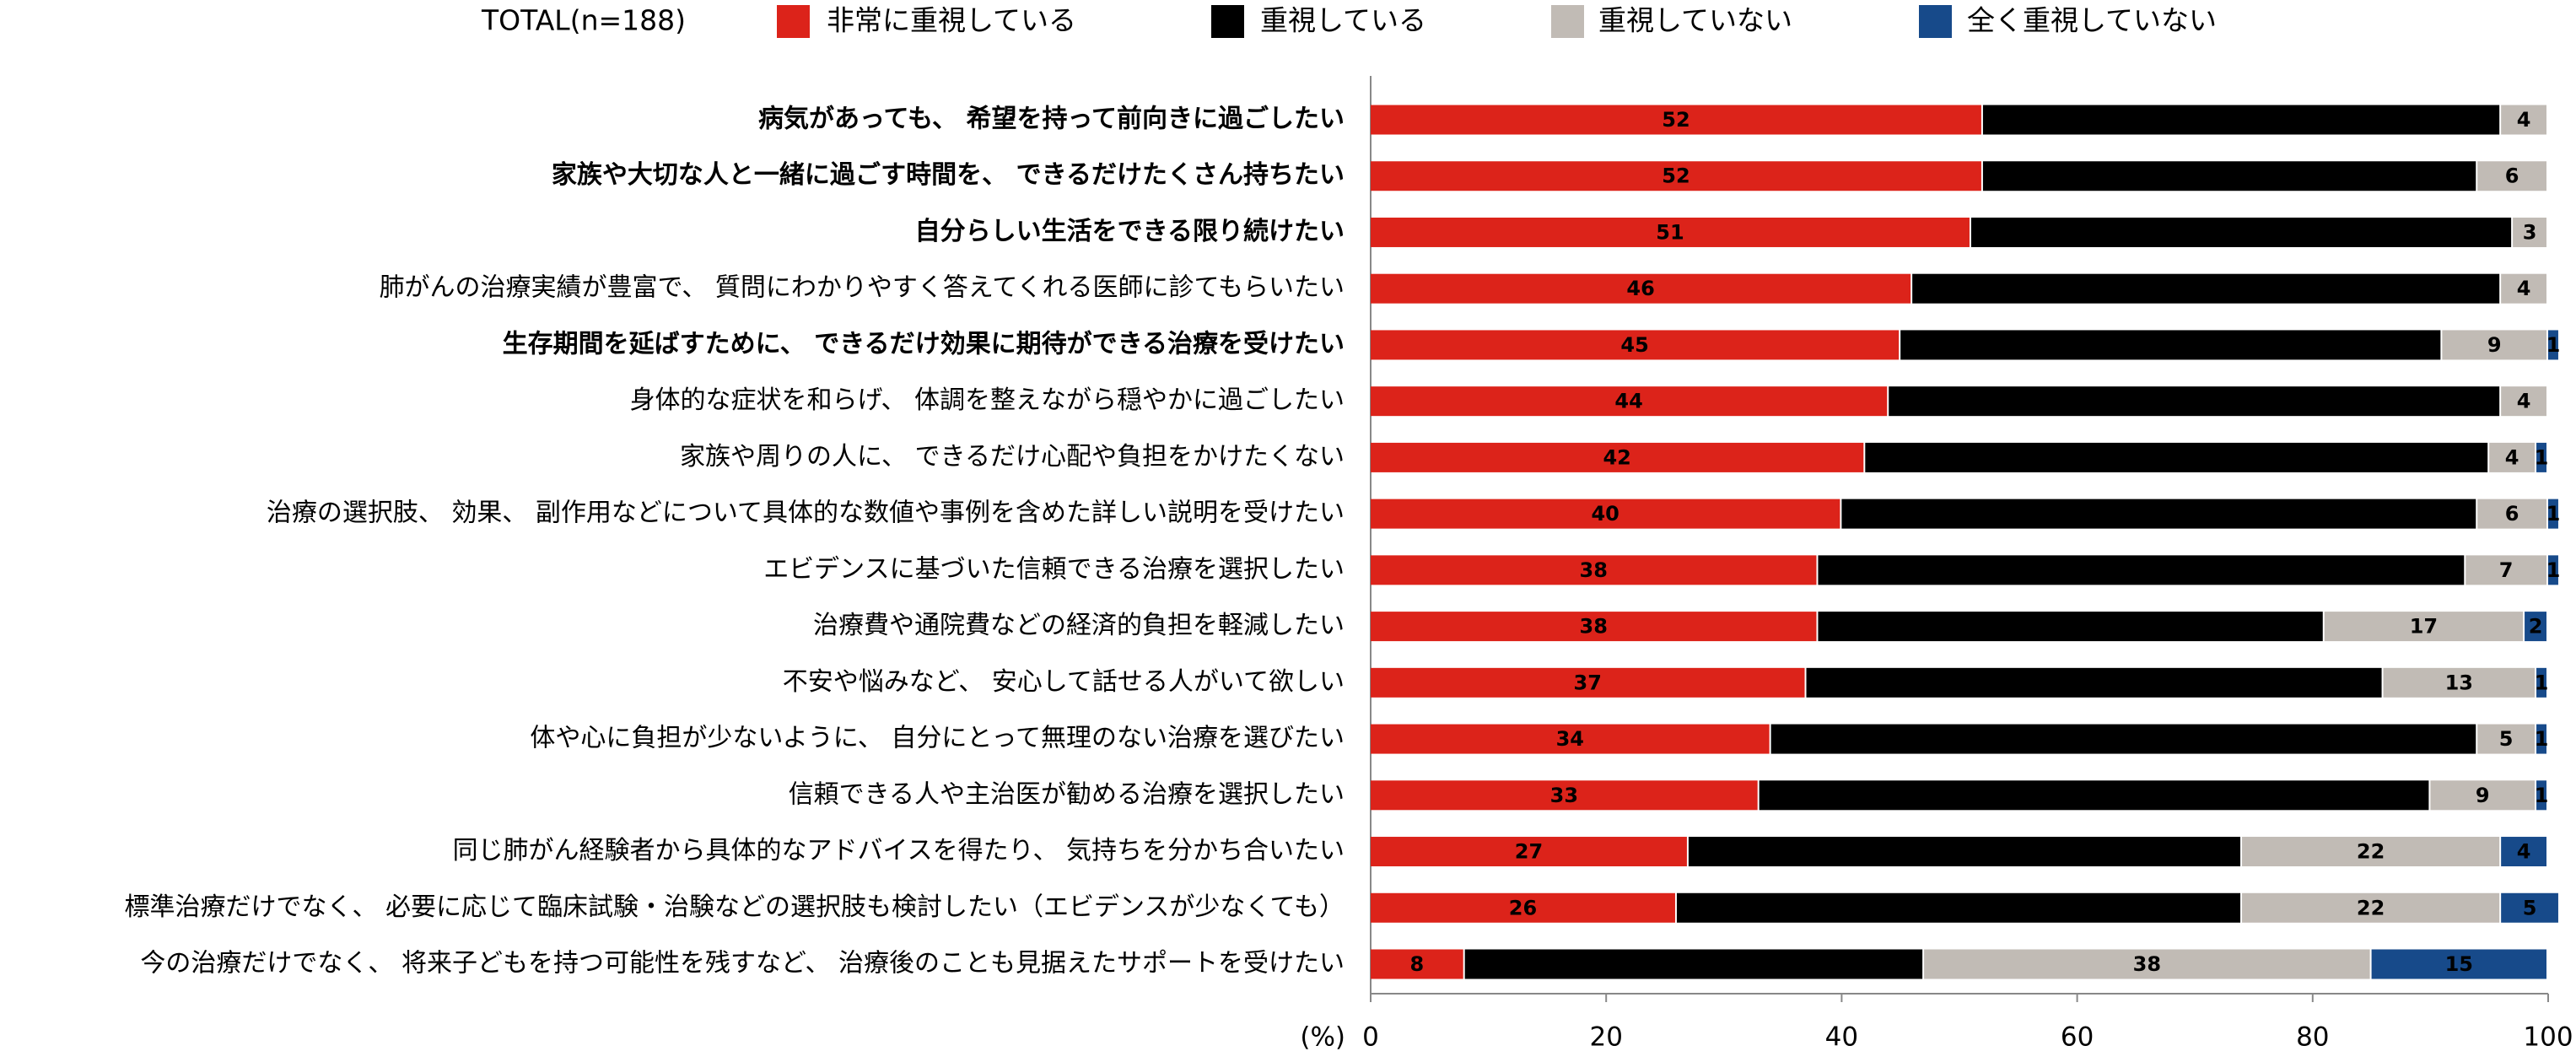  I want to click on legend-label: 全く重視していない, so click(2092, 20).